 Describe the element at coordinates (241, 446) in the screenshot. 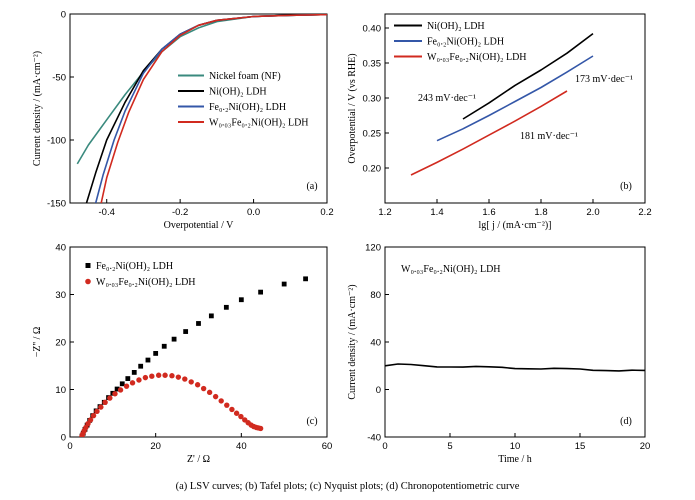

I see `x-tick-label: 40` at that location.